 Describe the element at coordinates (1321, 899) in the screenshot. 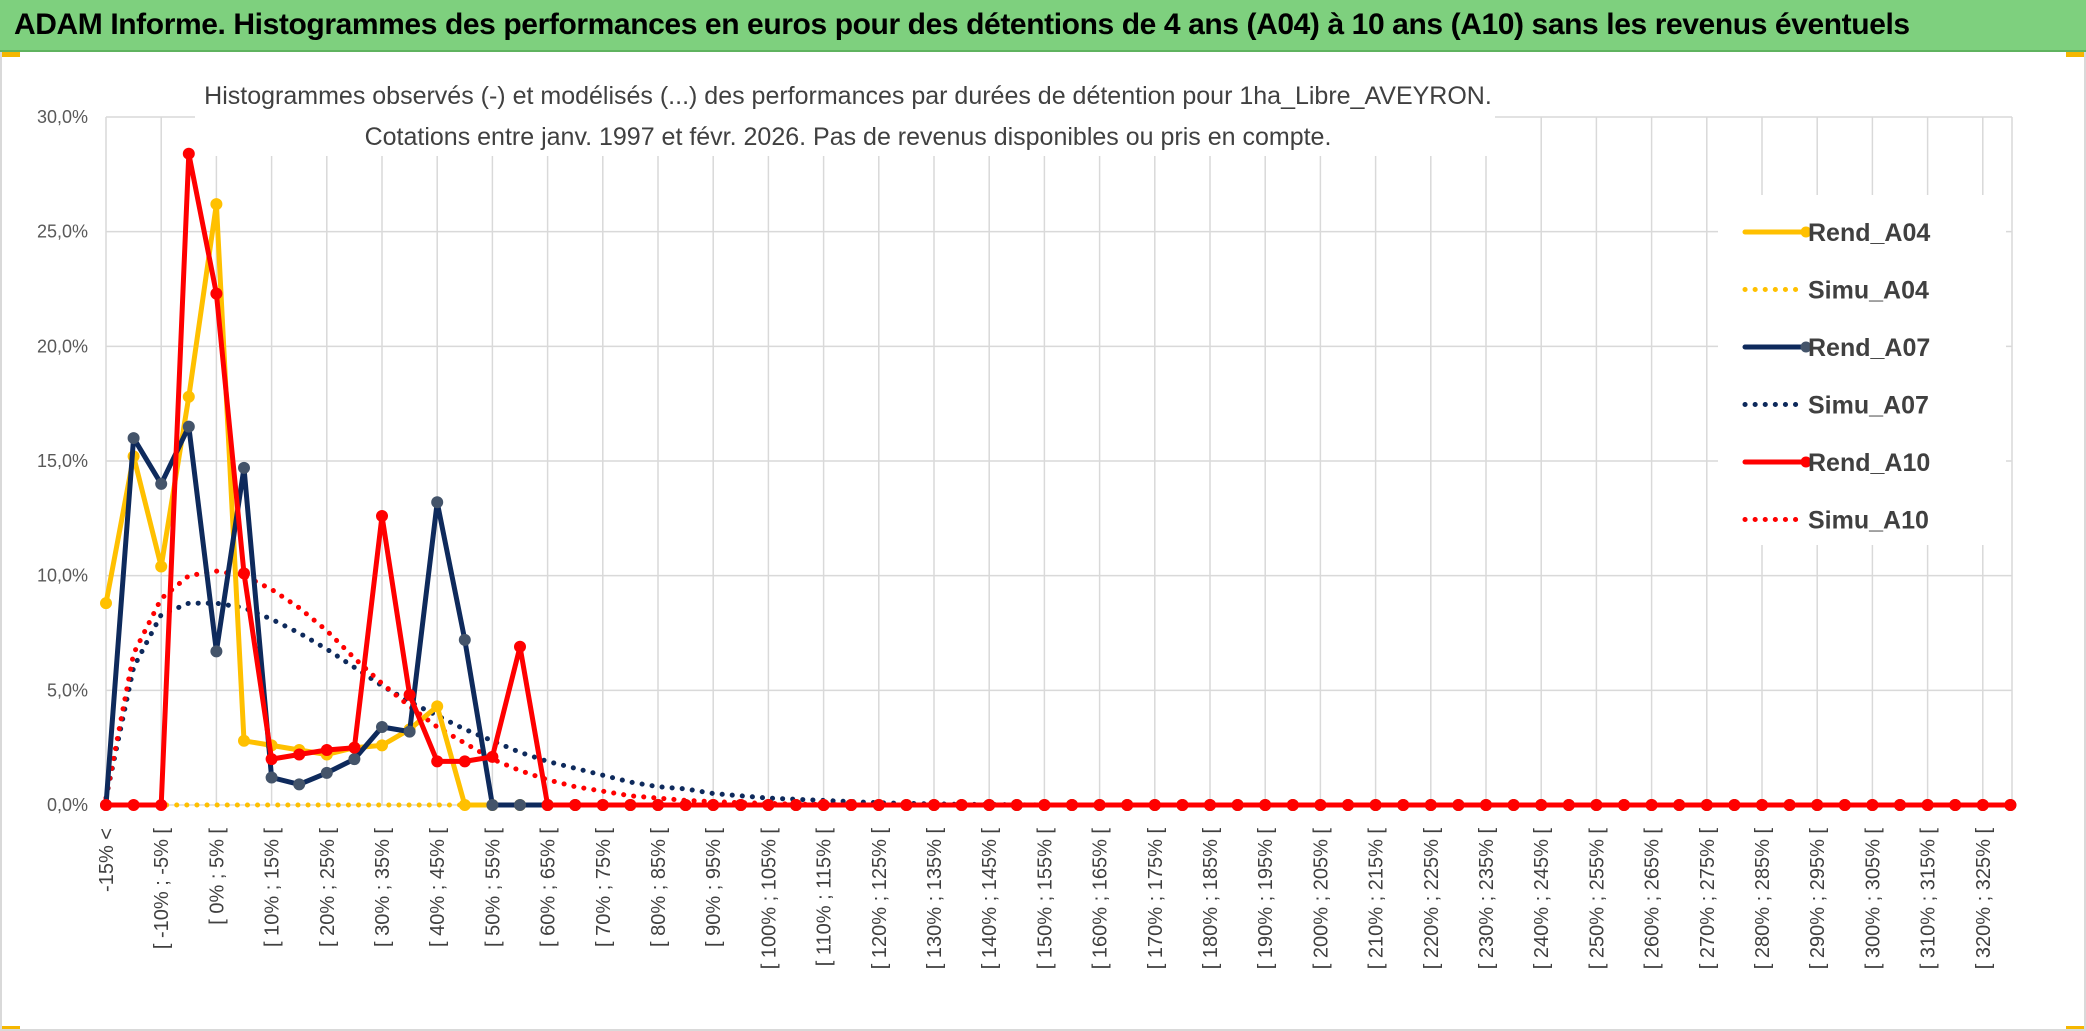

I see `x-tick-label: [ 200% ; 205% [` at that location.